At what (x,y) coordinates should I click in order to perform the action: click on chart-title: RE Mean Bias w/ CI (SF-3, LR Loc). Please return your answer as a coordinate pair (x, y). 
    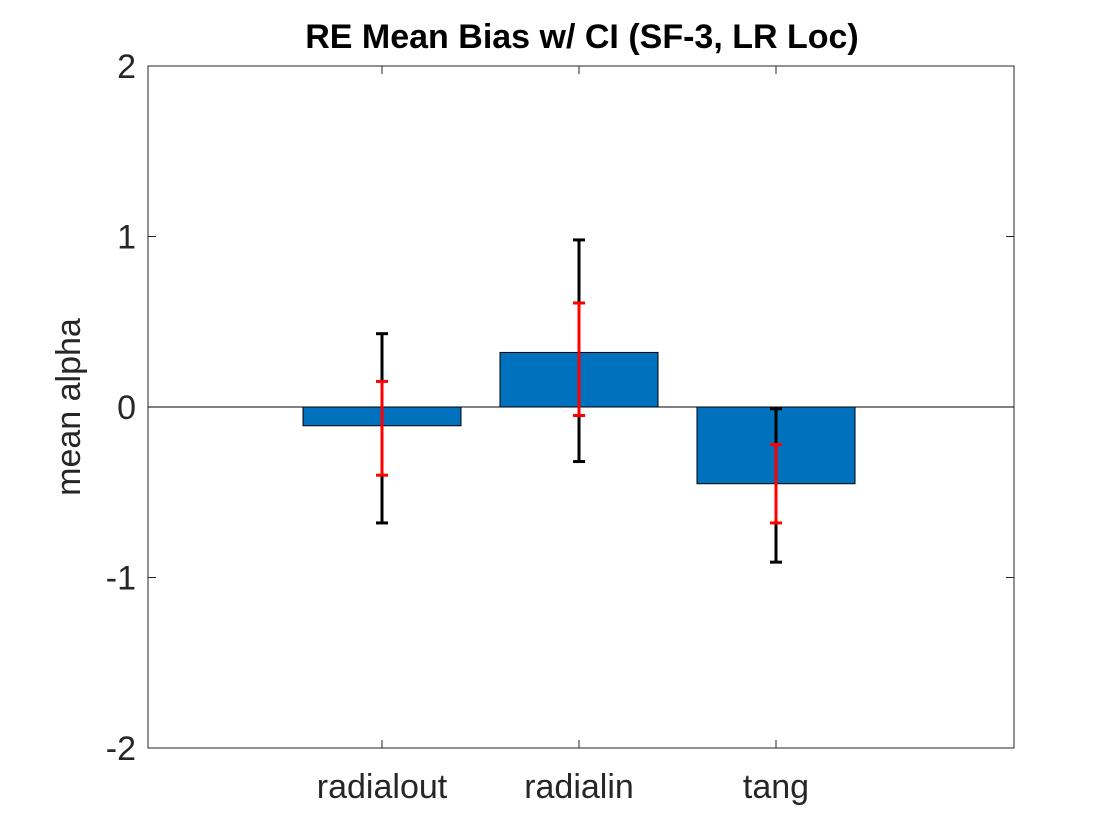
    Looking at the image, I should click on (582, 37).